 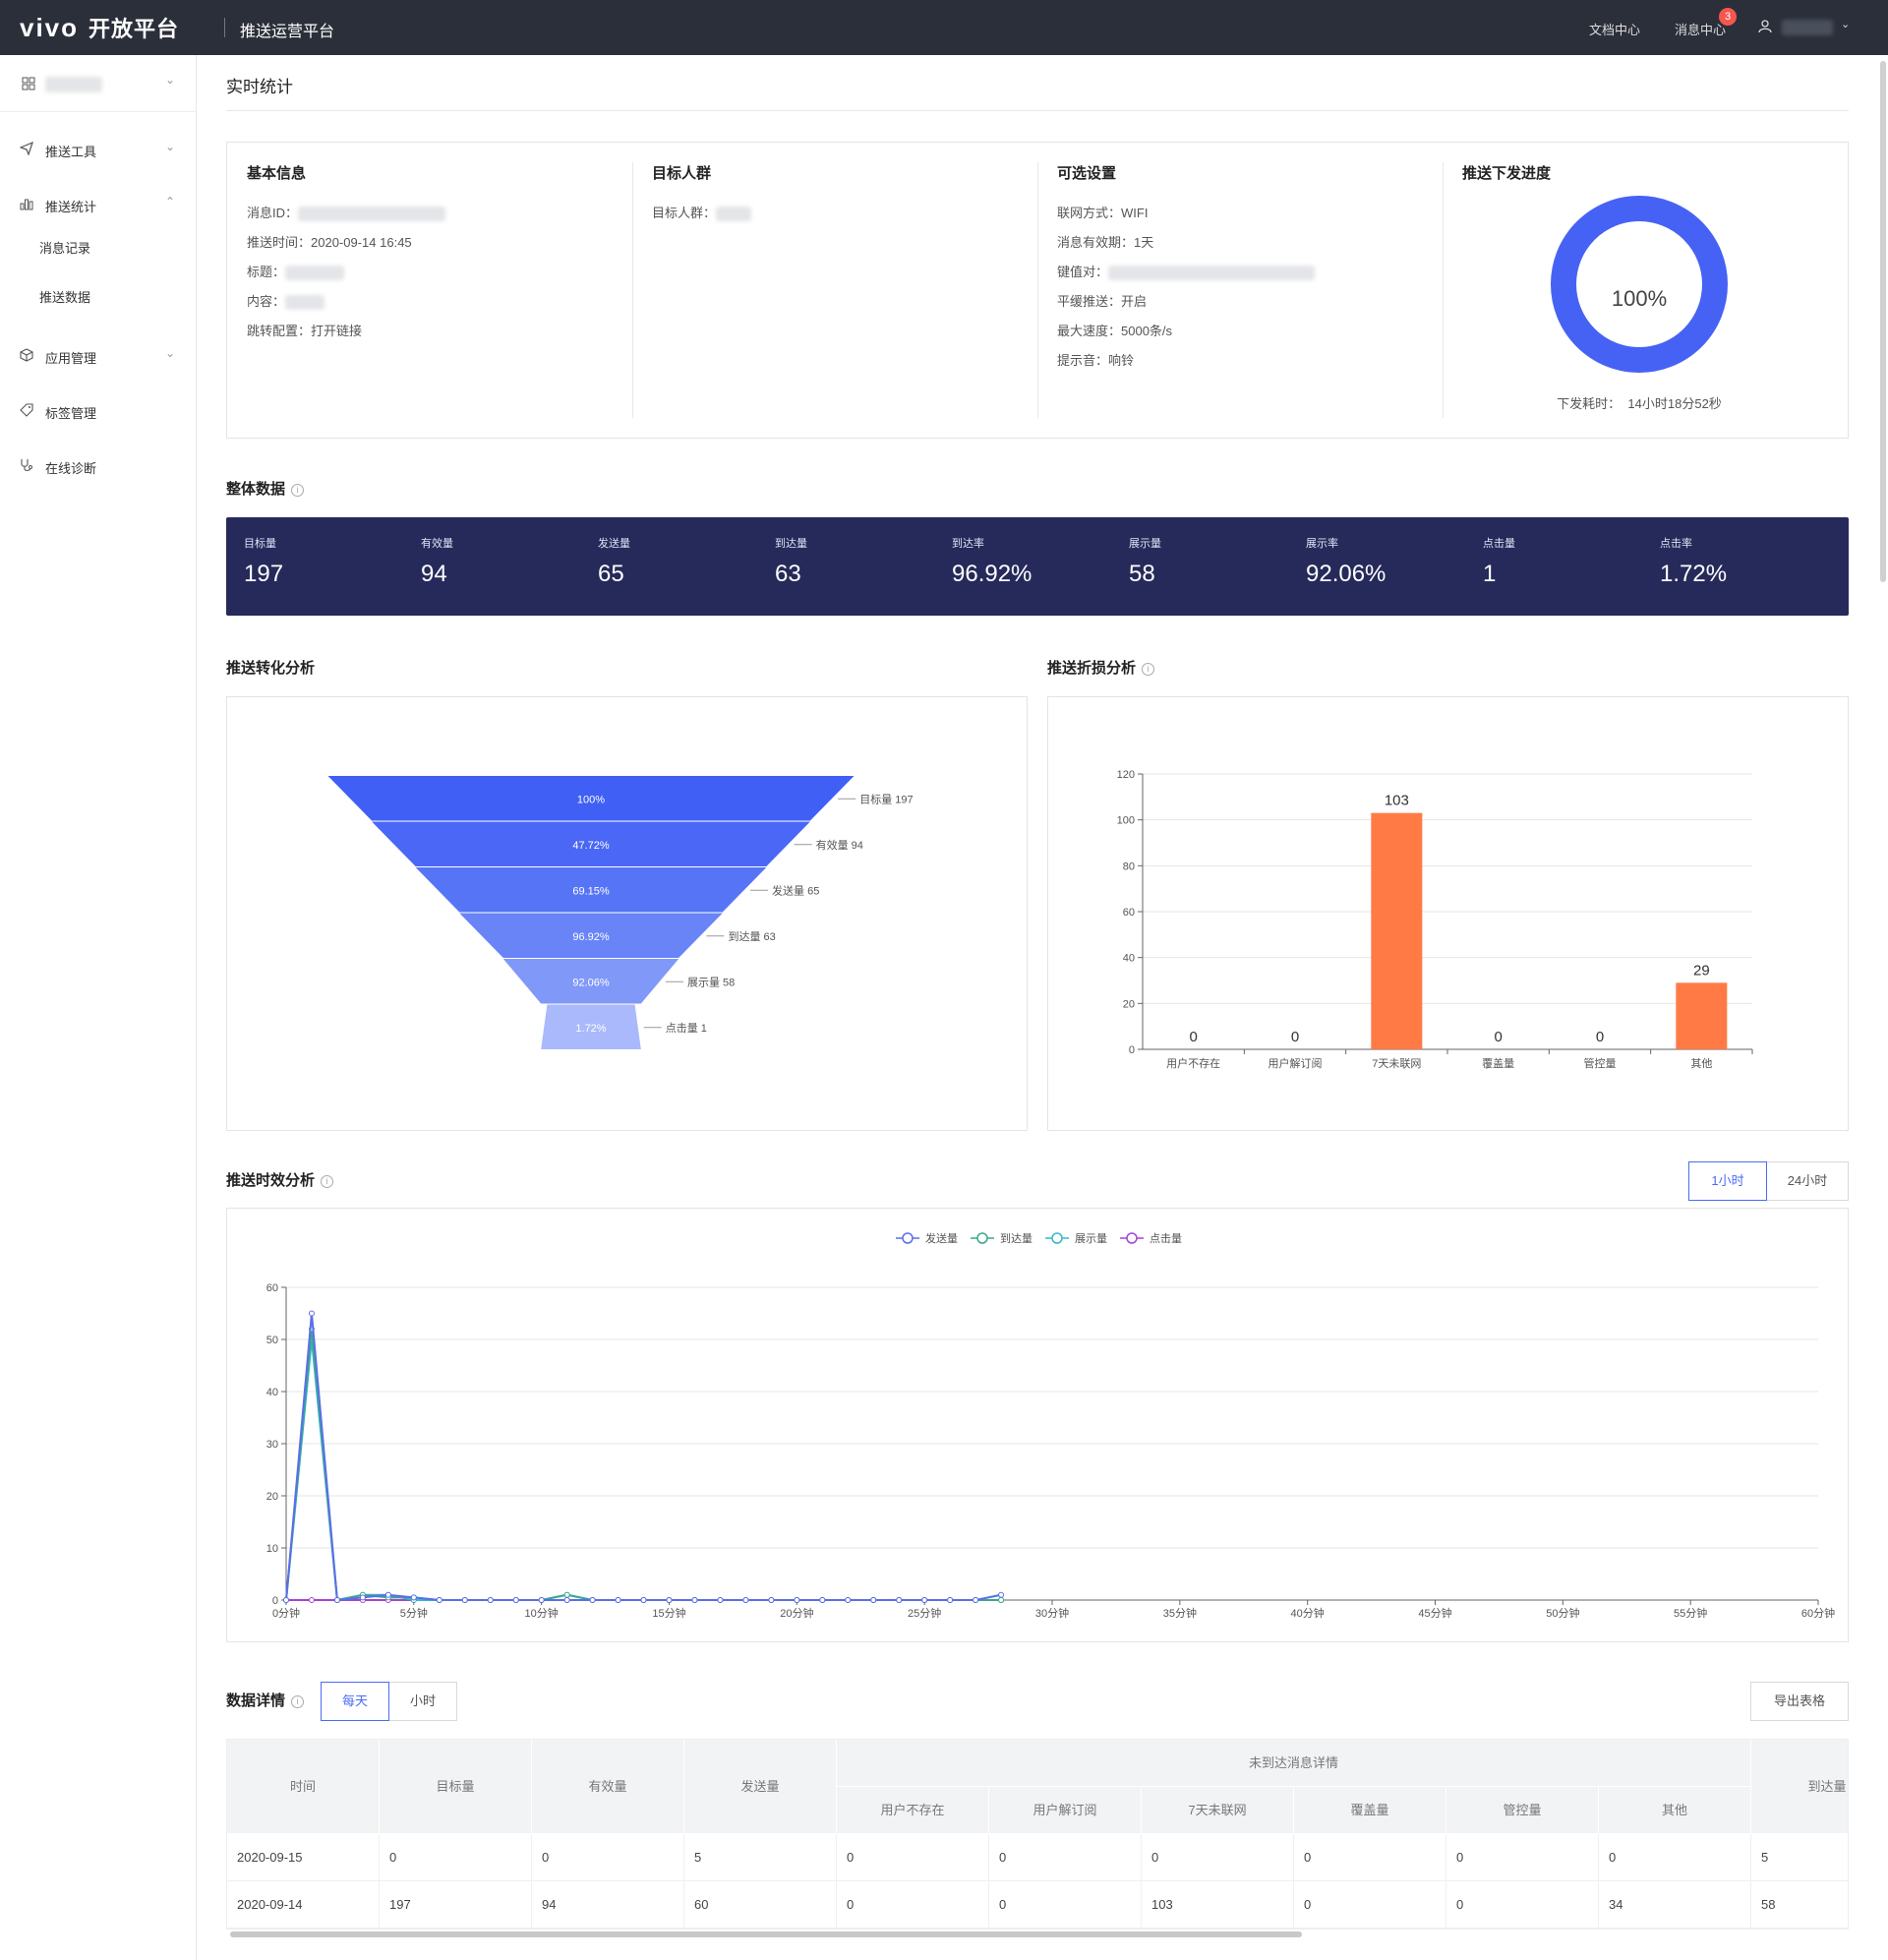 I want to click on docs-link: 文档中心, so click(x=1615, y=30).